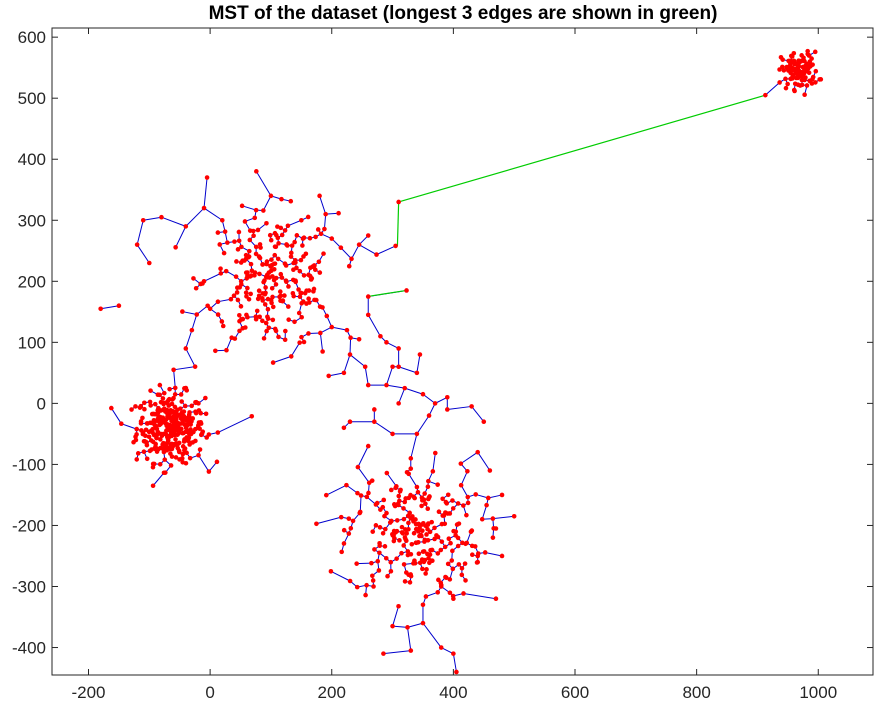 The height and width of the screenshot is (702, 876). I want to click on y-tick-label: -400, so click(29, 648).